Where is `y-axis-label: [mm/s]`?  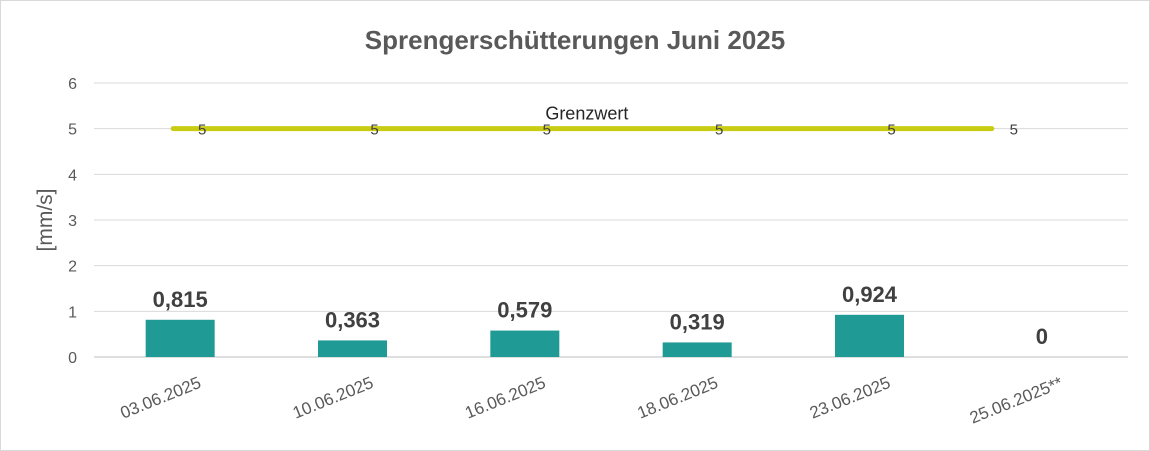 y-axis-label: [mm/s] is located at coordinates (45, 220).